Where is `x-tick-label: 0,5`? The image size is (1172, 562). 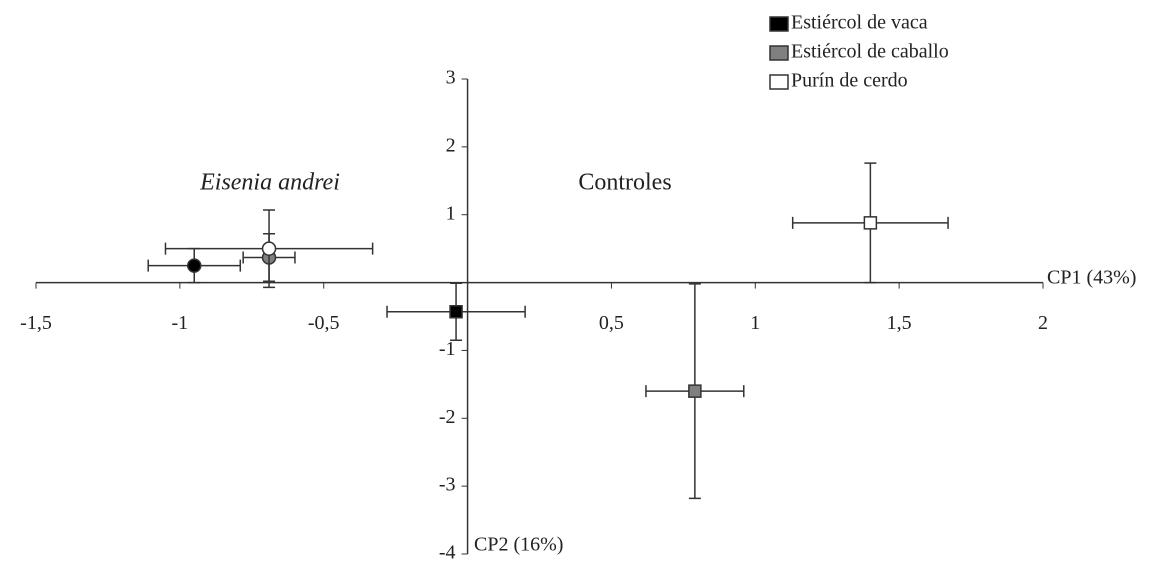 x-tick-label: 0,5 is located at coordinates (611, 323).